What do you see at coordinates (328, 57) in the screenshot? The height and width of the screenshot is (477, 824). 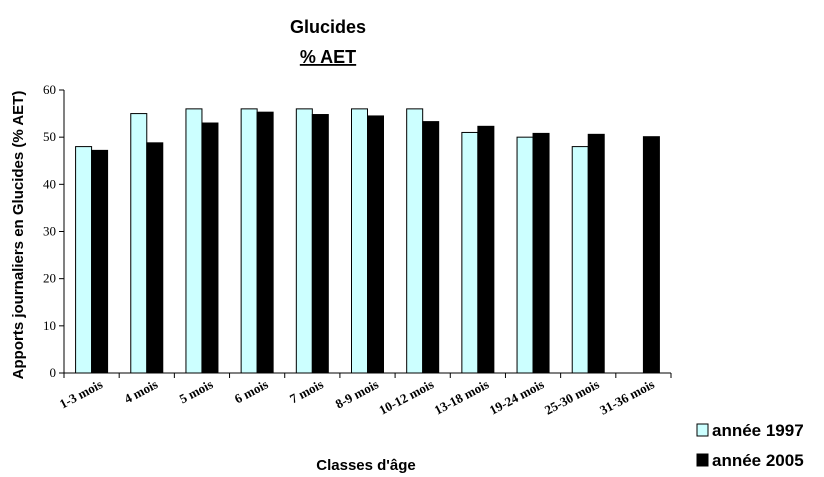 I see `chart-subtitle: % AET` at bounding box center [328, 57].